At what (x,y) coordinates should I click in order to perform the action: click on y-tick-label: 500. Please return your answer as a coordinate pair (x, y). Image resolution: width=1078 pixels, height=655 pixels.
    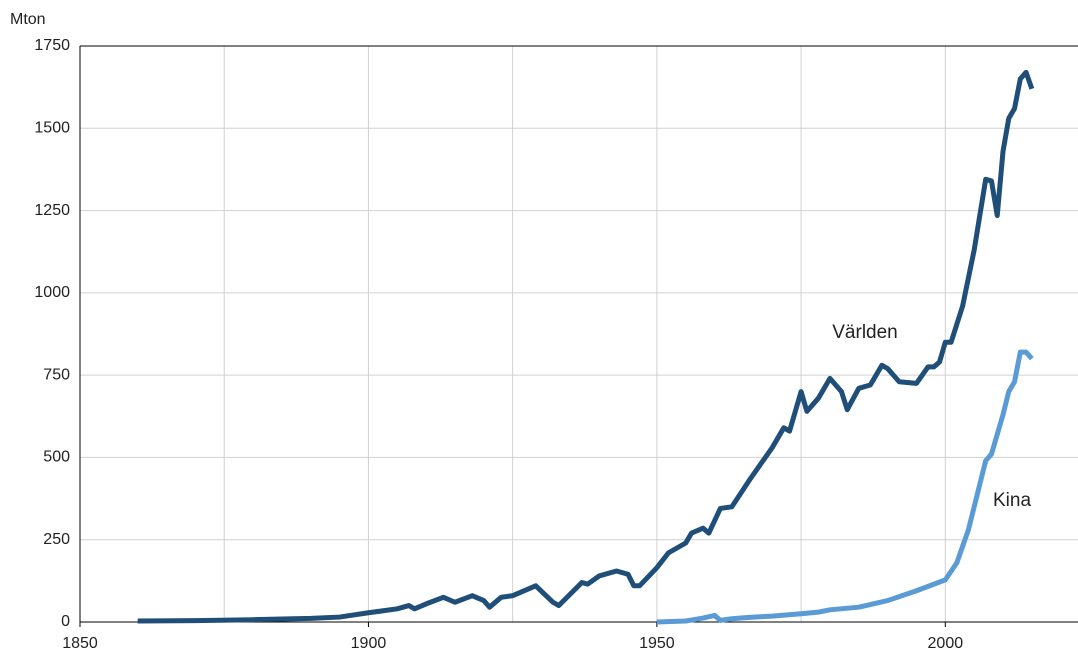
    Looking at the image, I should click on (56, 457).